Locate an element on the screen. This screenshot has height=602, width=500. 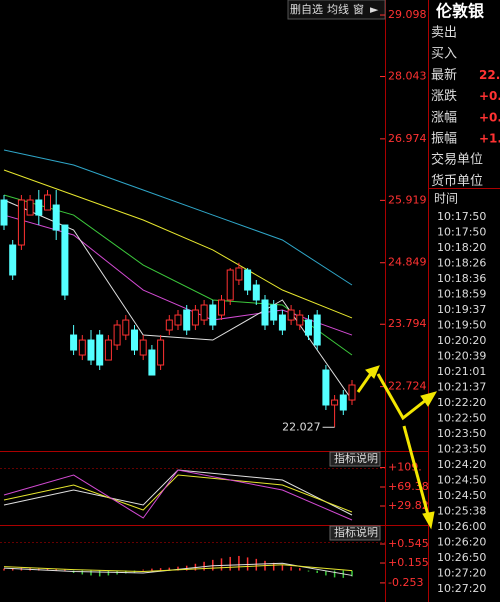
y-tick-label: +0.155 is located at coordinates (408, 562).